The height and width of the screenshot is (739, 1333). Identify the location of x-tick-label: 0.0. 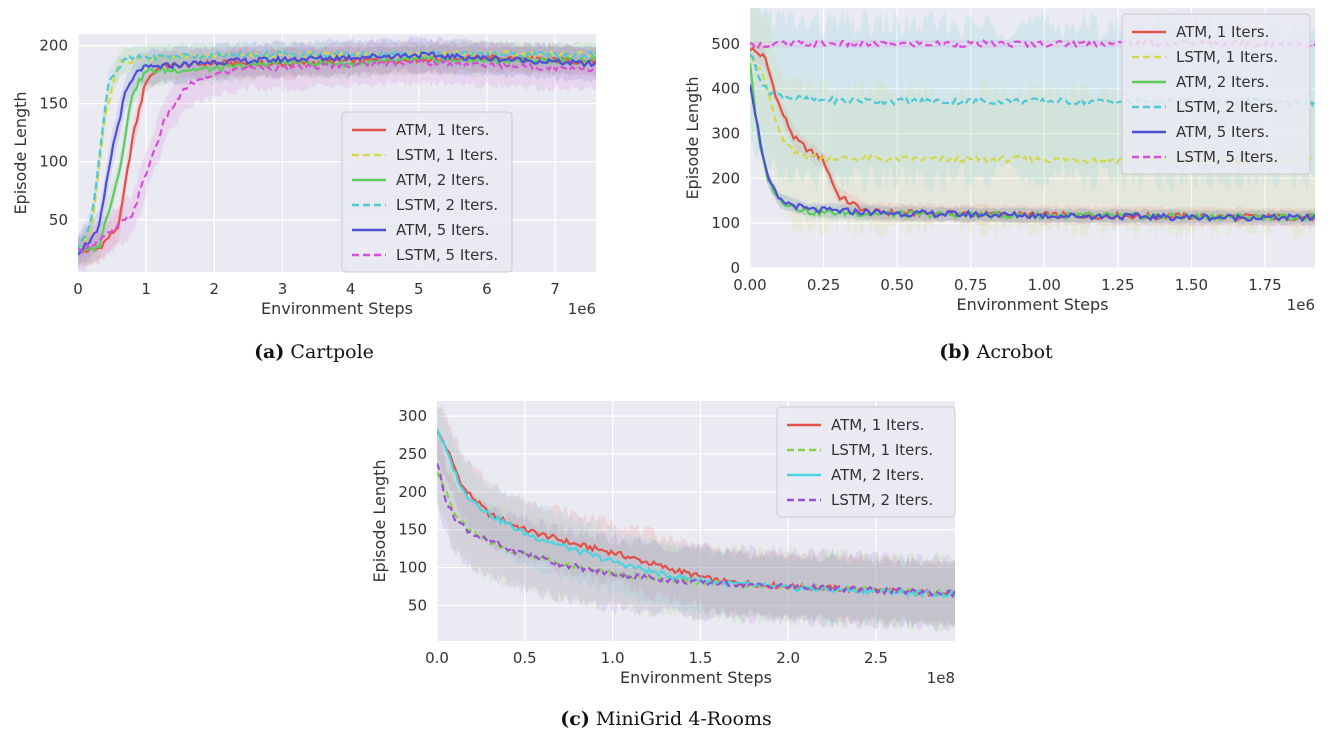
(437, 658).